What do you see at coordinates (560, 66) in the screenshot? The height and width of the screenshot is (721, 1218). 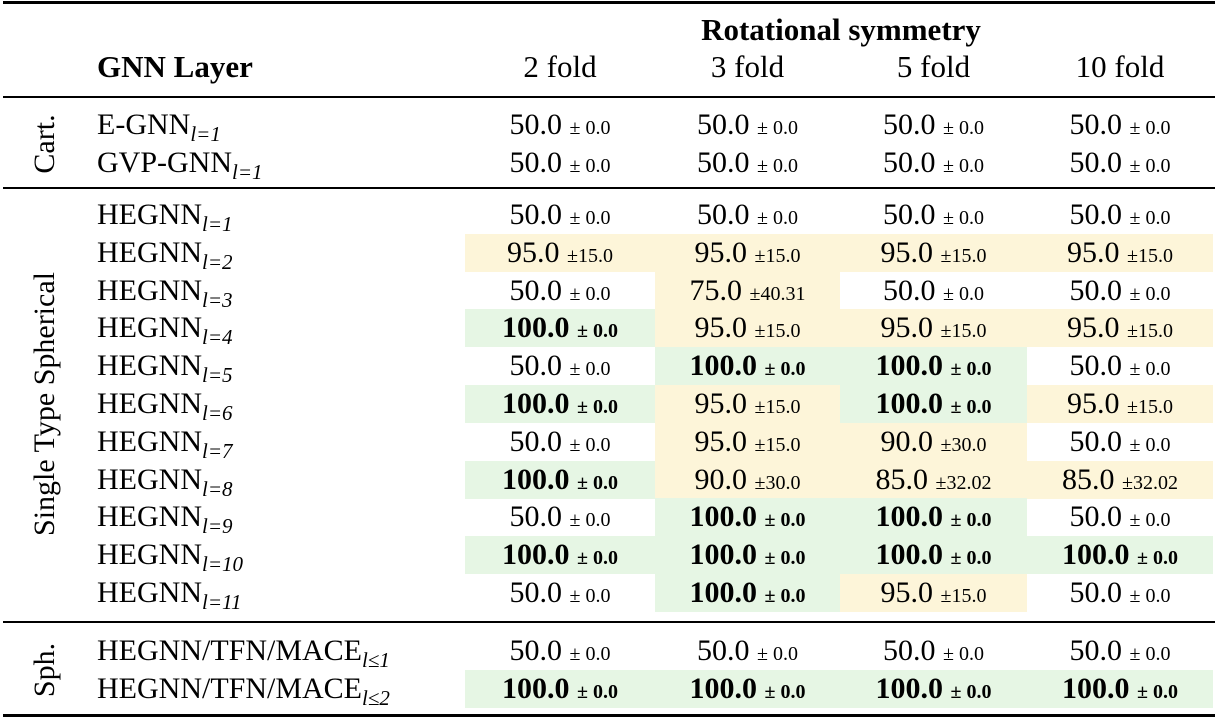 I see `column-header: 2 fold` at bounding box center [560, 66].